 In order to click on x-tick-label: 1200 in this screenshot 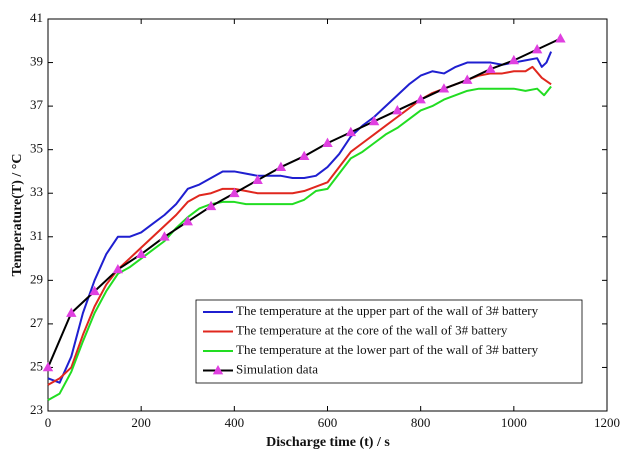, I will do `click(607, 422)`.